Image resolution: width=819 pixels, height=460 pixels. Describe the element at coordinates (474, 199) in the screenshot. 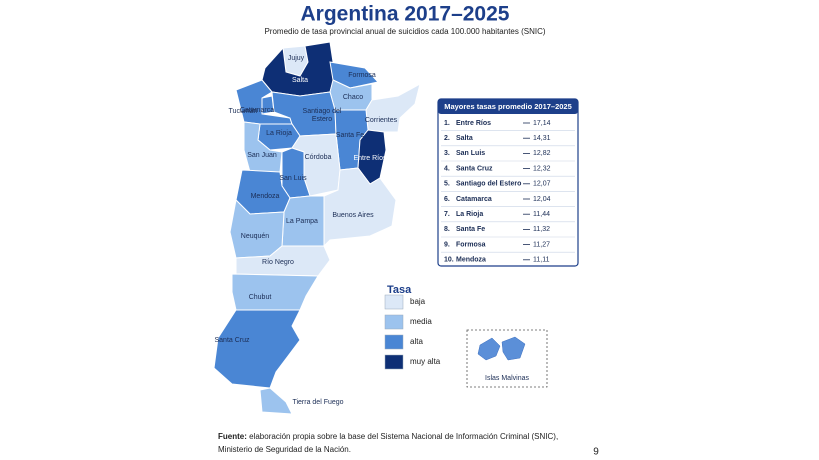

I see `rank-province: Catamarca` at that location.